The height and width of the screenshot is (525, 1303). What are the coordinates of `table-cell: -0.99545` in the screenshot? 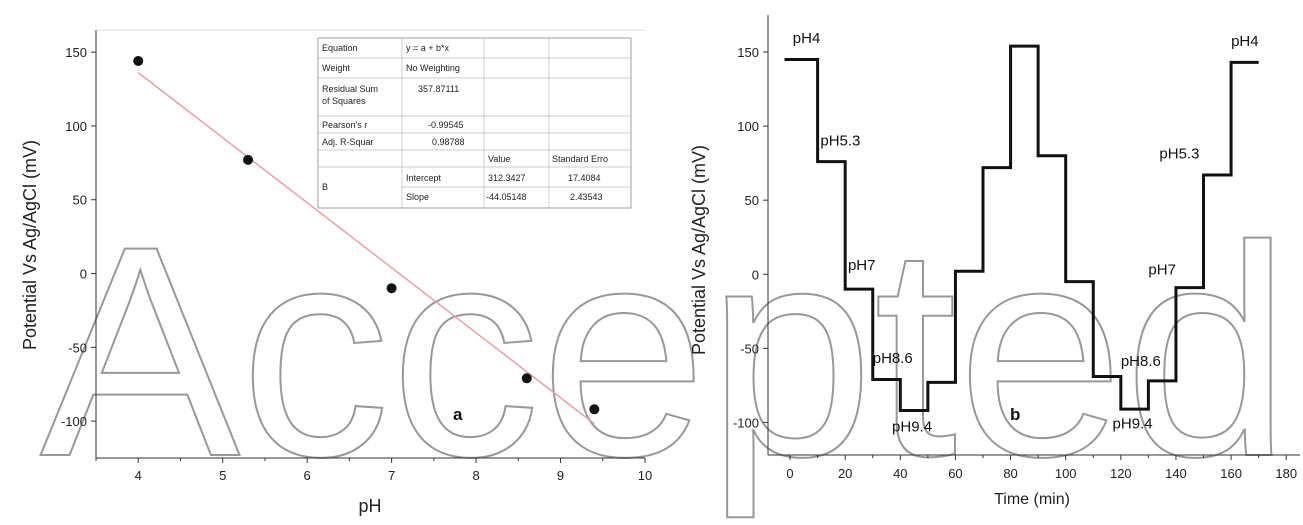 It's located at (446, 125).